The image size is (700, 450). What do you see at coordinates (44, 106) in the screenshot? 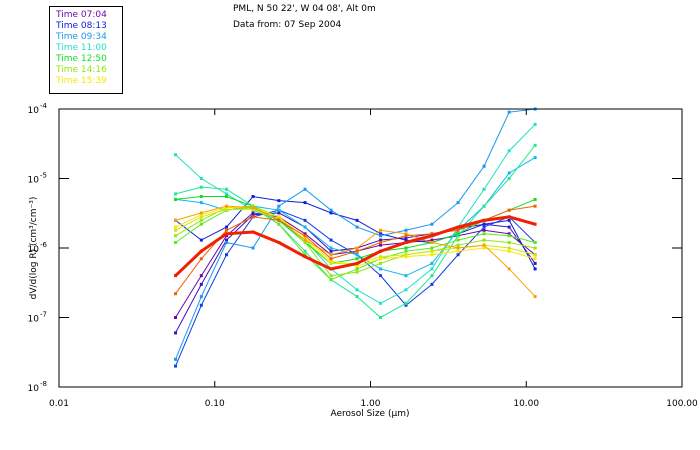
I see `y-tick-exponent: -4` at bounding box center [44, 106].